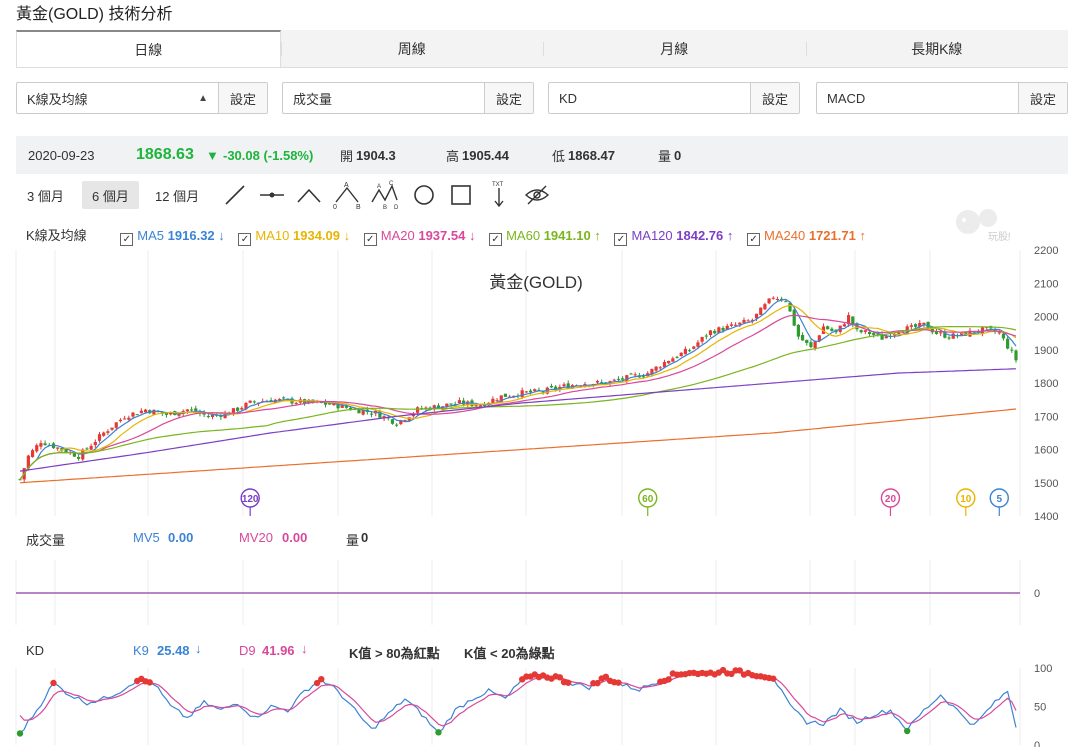 The height and width of the screenshot is (747, 1080). What do you see at coordinates (20, 733) in the screenshot?
I see `kd-oversold-dot` at bounding box center [20, 733].